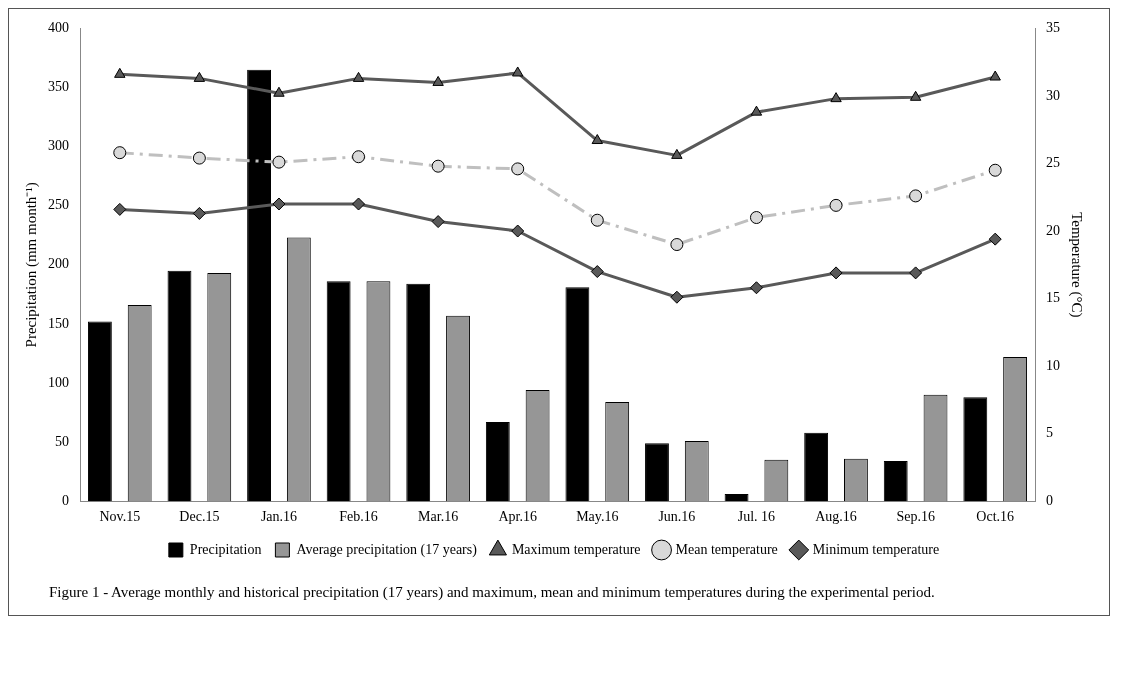  I want to click on caption: Figure 1 - Average monthly and historical precipitation (17 years) and maximum, mean and minimum temperatures during the experimental period., so click(492, 592).